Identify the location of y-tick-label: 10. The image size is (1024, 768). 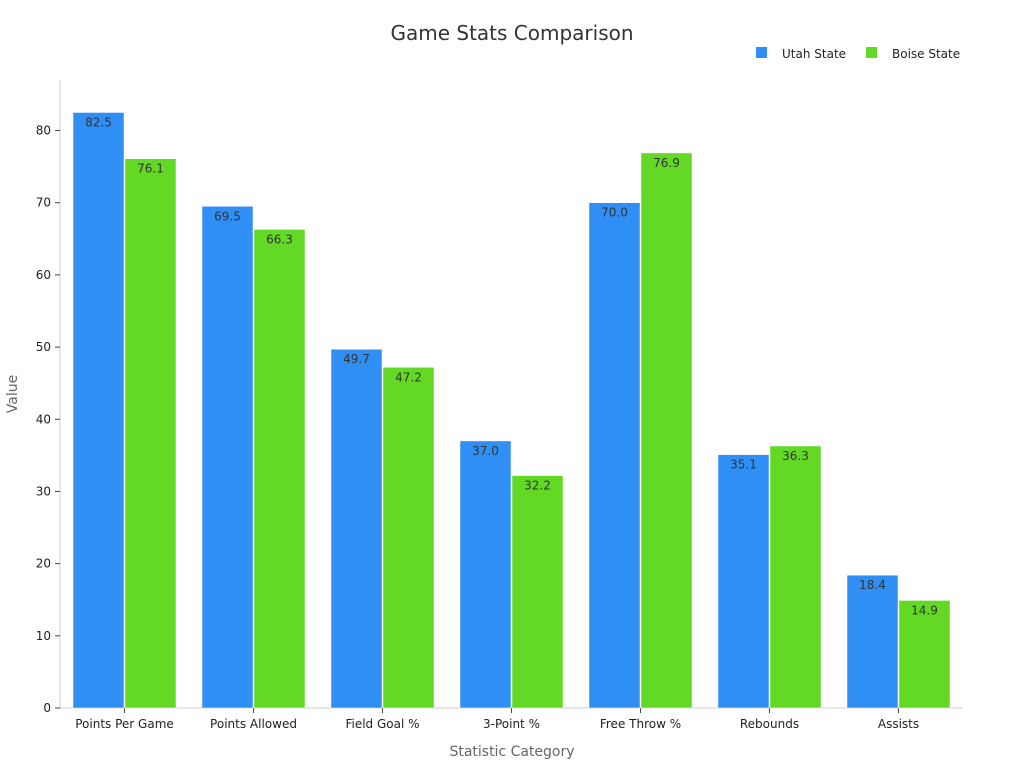
(43, 636).